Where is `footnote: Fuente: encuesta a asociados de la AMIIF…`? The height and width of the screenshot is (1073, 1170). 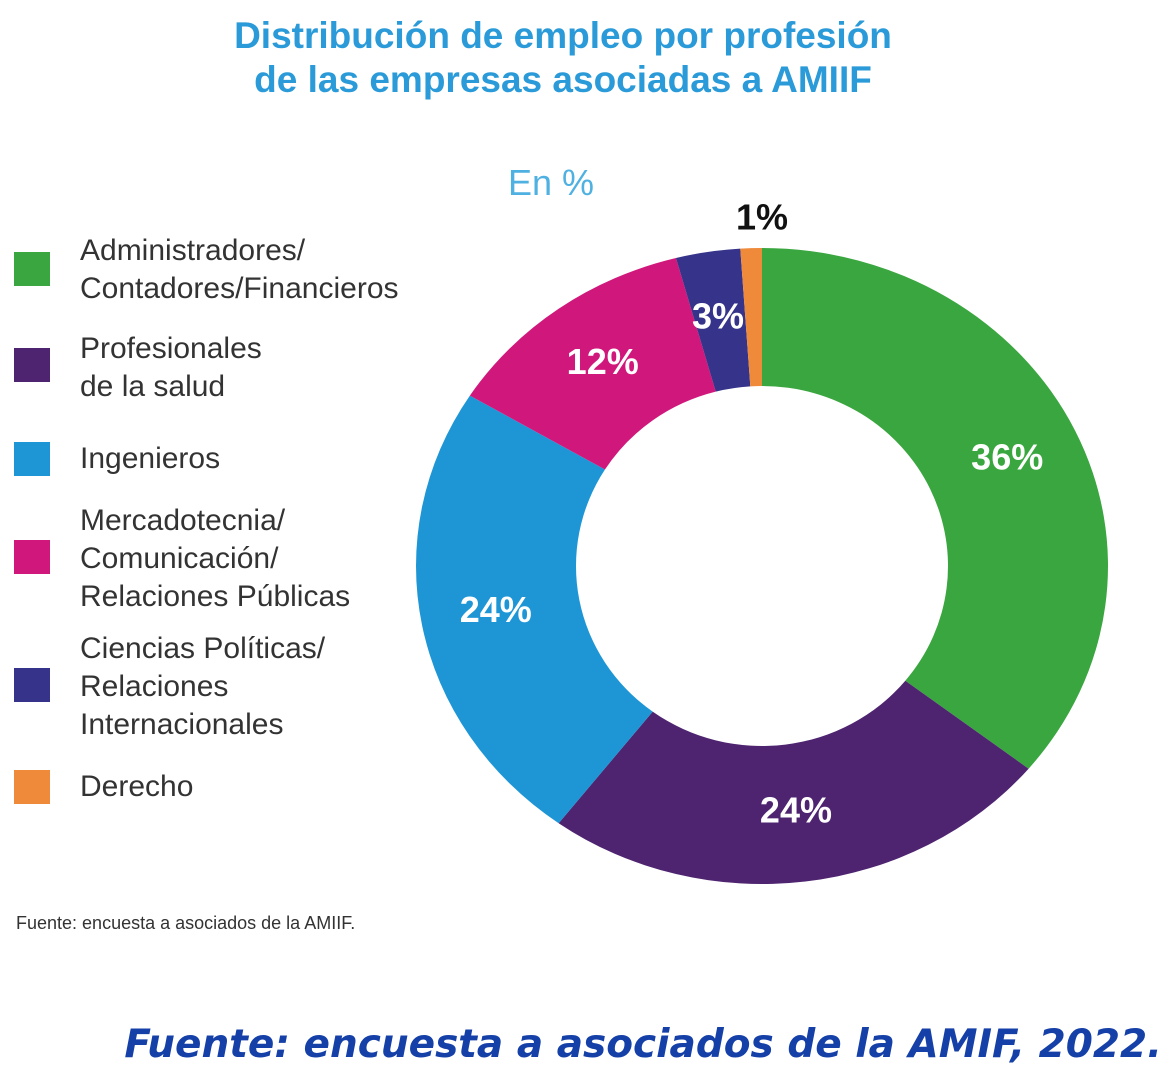
footnote: Fuente: encuesta a asociados de la AMIIF… is located at coordinates (186, 923).